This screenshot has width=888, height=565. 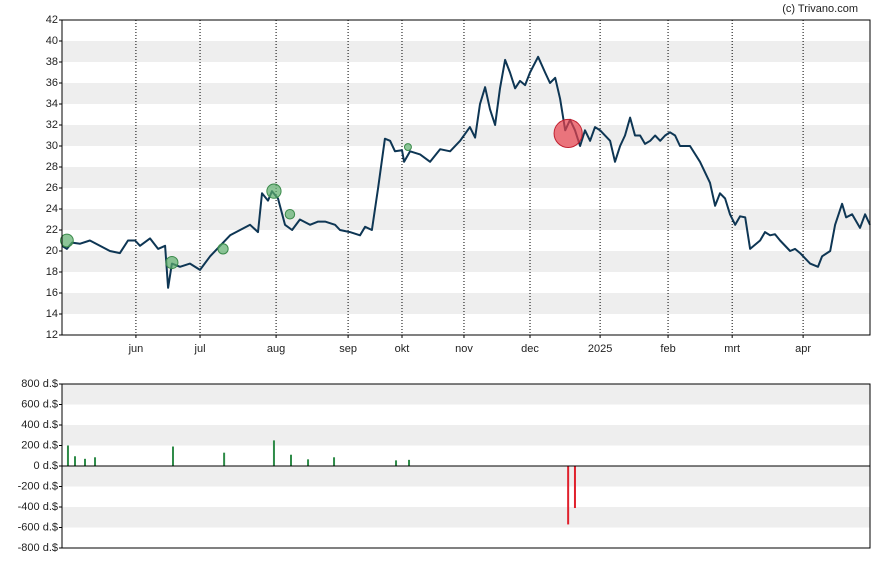 What do you see at coordinates (803, 349) in the screenshot?
I see `x-tick-label: apr` at bounding box center [803, 349].